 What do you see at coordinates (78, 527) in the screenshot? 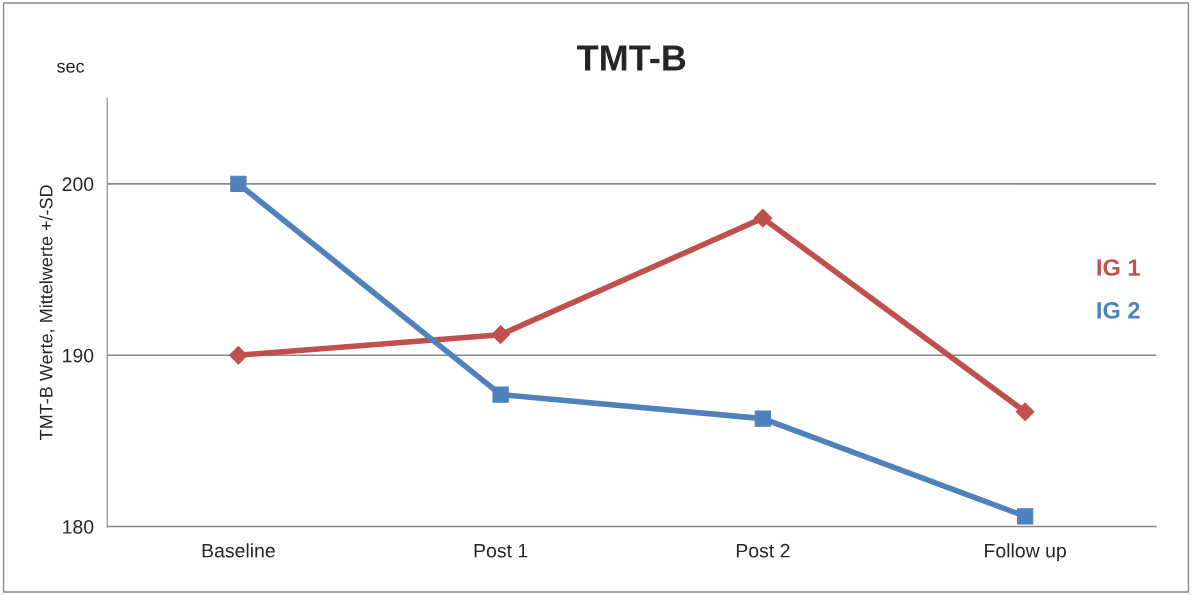
I see `y-tick-label: 180` at bounding box center [78, 527].